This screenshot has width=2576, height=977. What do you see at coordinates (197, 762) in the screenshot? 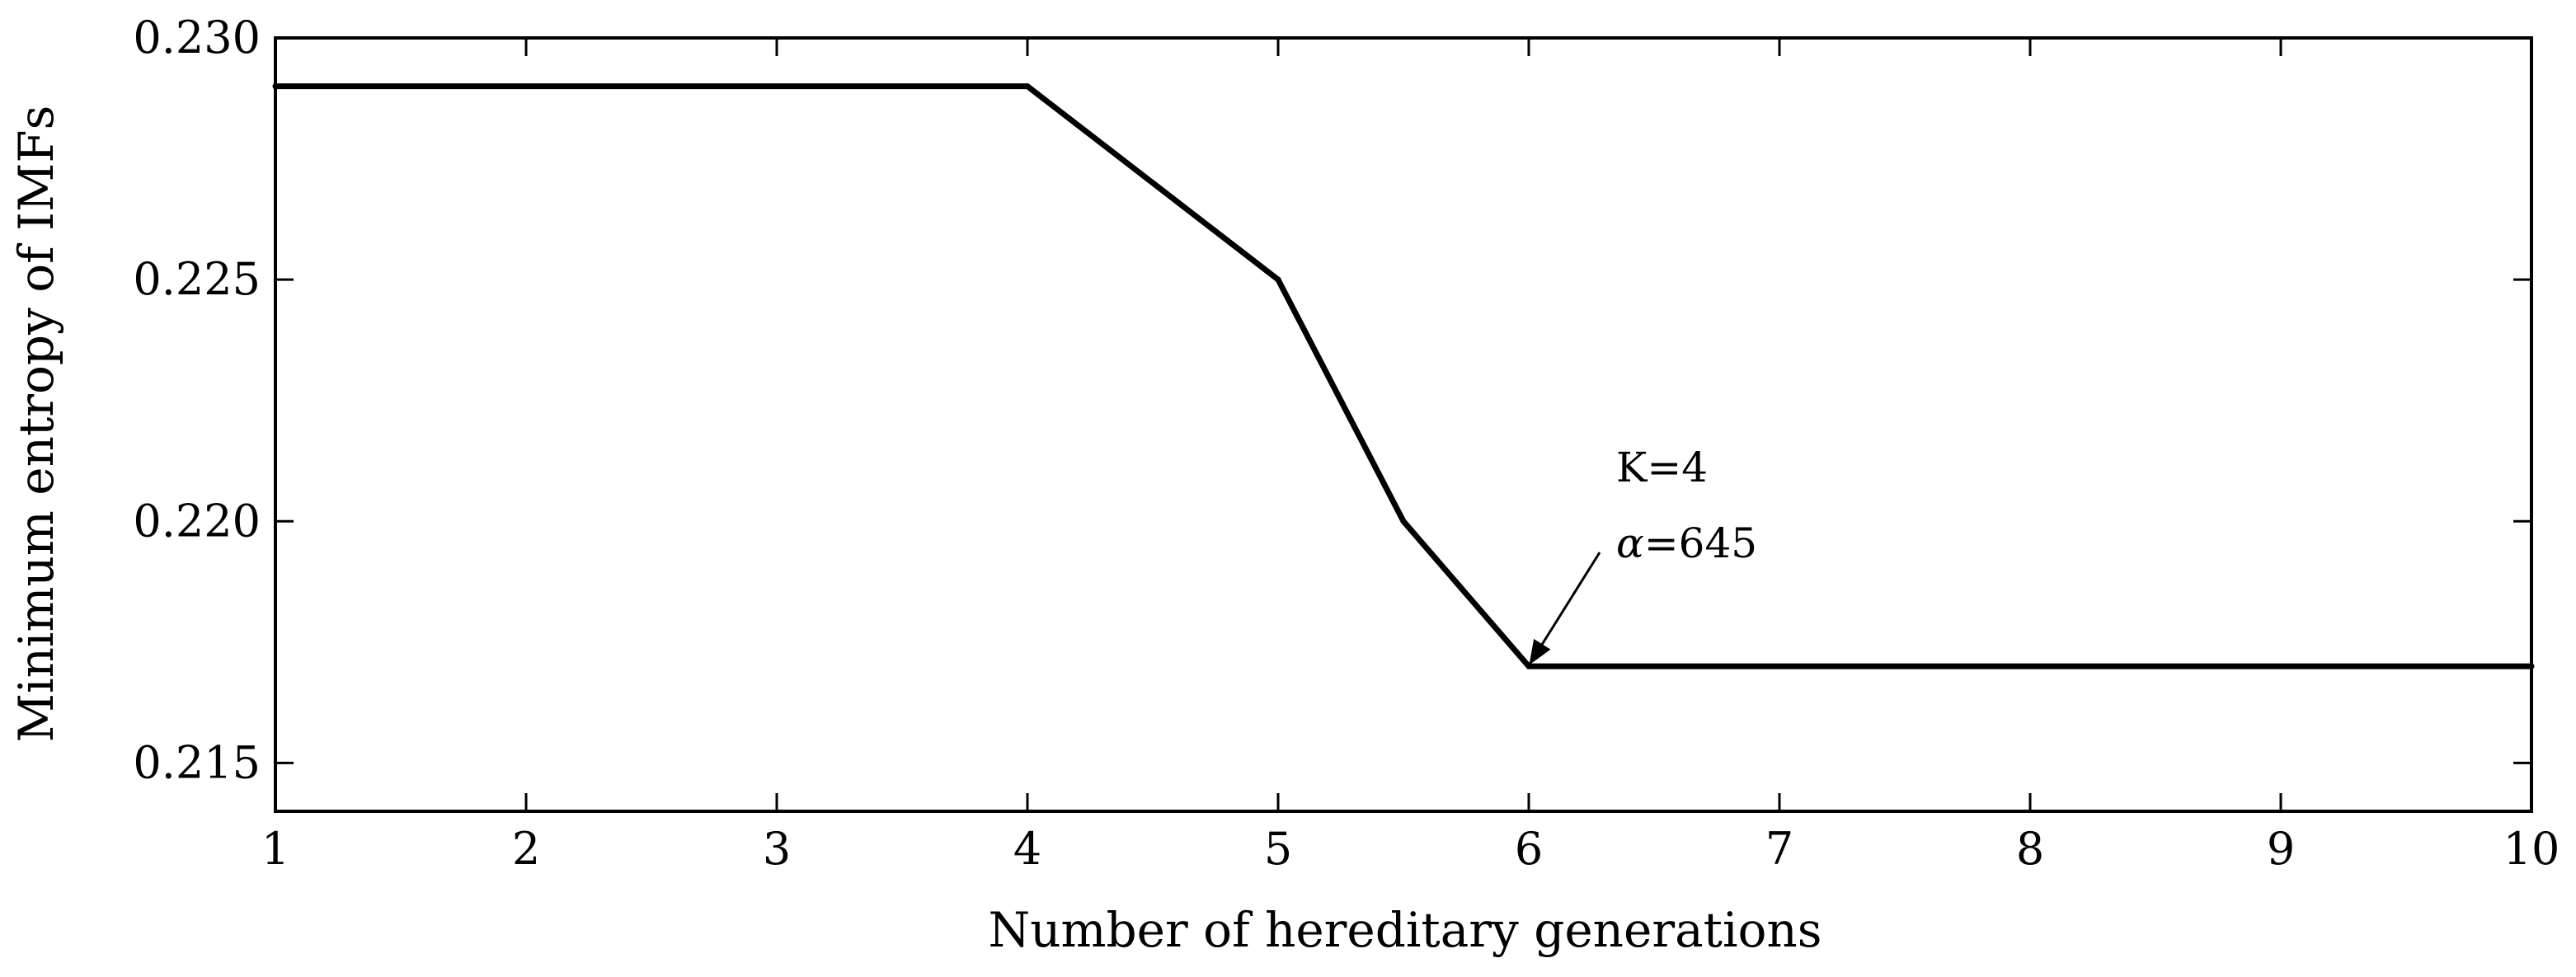
I see `y-tick-label: 0.215` at bounding box center [197, 762].